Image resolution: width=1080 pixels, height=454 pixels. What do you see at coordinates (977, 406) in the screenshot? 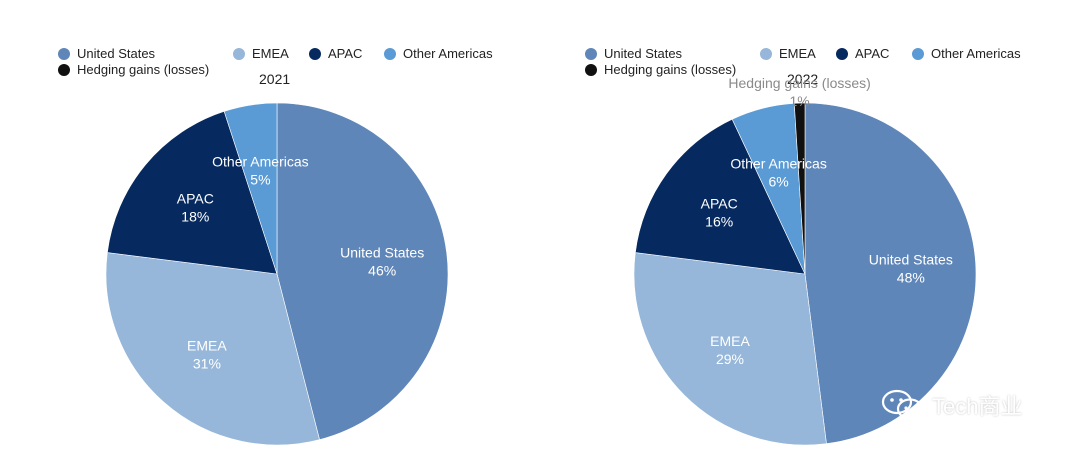
I see `watermark-text: Tech商业` at bounding box center [977, 406].